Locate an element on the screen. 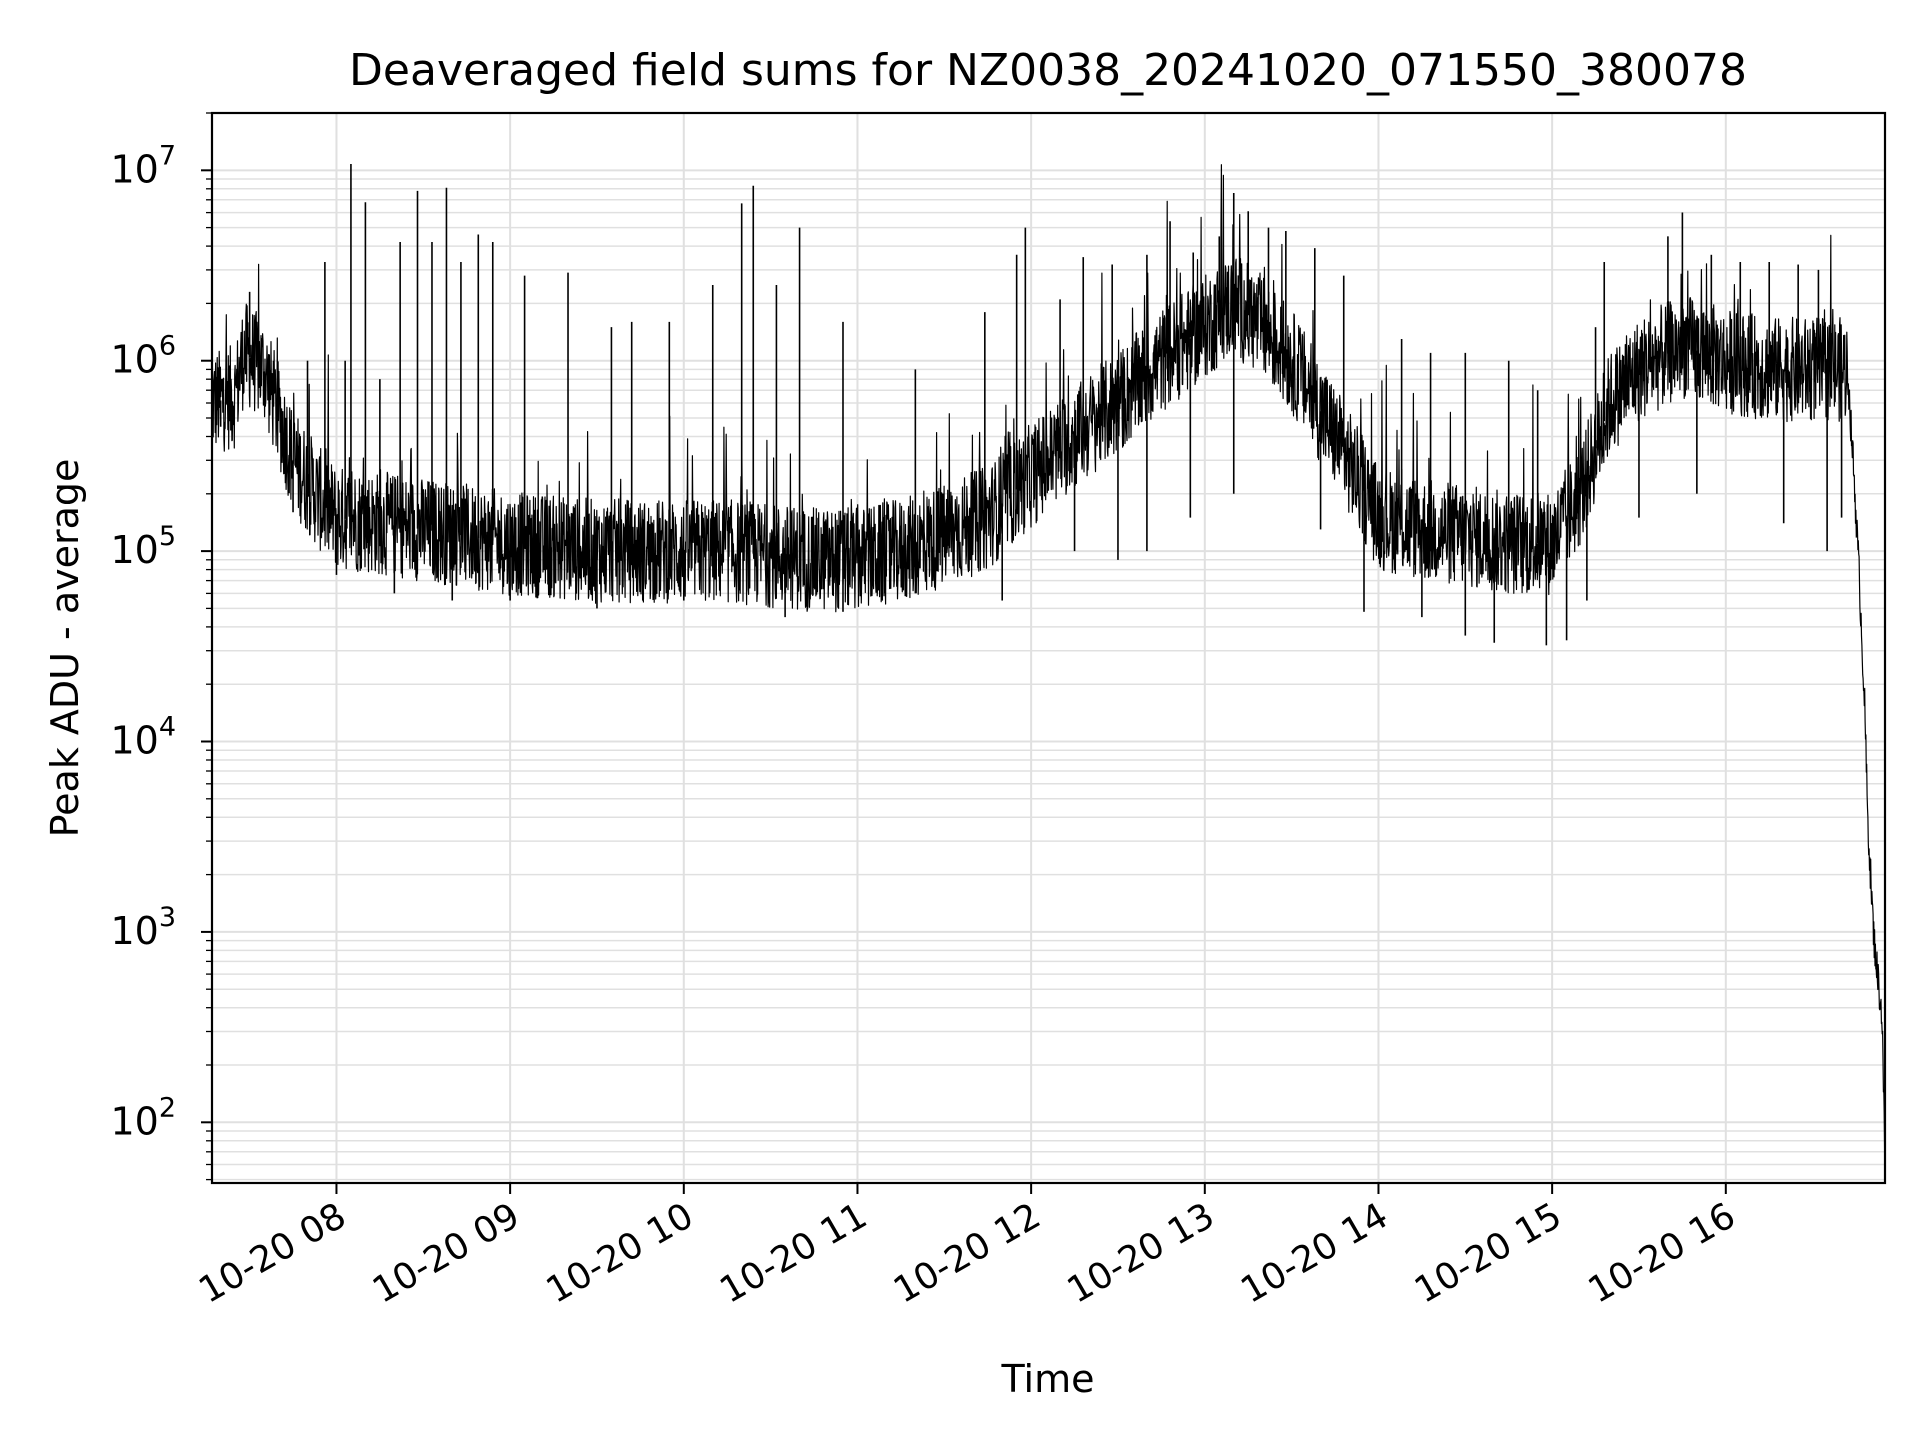  y-tick-label: 10⁵ is located at coordinates (143, 546).